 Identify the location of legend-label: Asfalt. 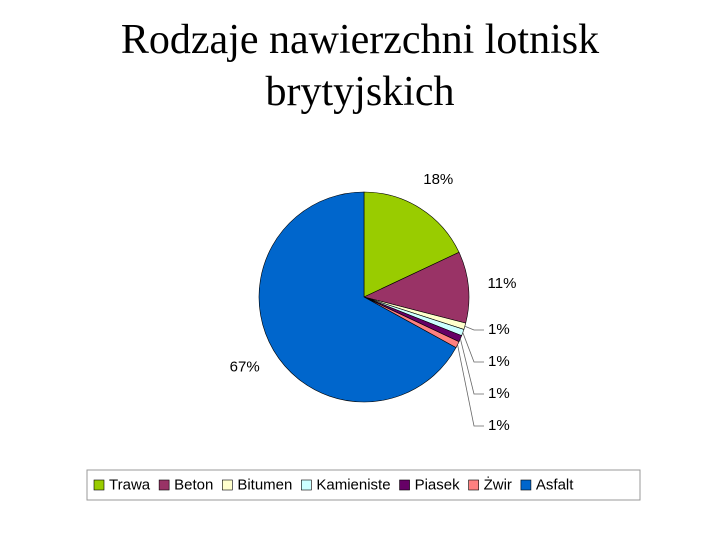
(555, 484).